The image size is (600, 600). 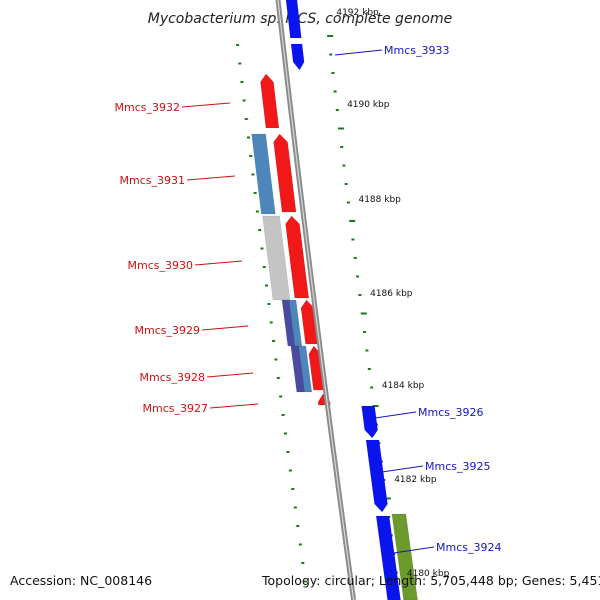 I want to click on kbp-tick-label: 4186 kbp, so click(x=391, y=294).